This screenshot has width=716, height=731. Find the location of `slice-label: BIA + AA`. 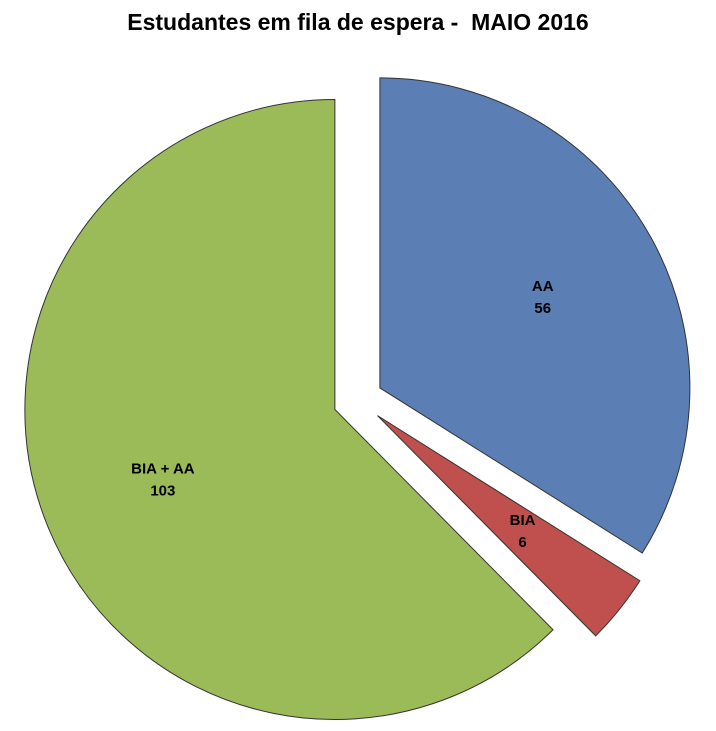

slice-label: BIA + AA is located at coordinates (163, 468).